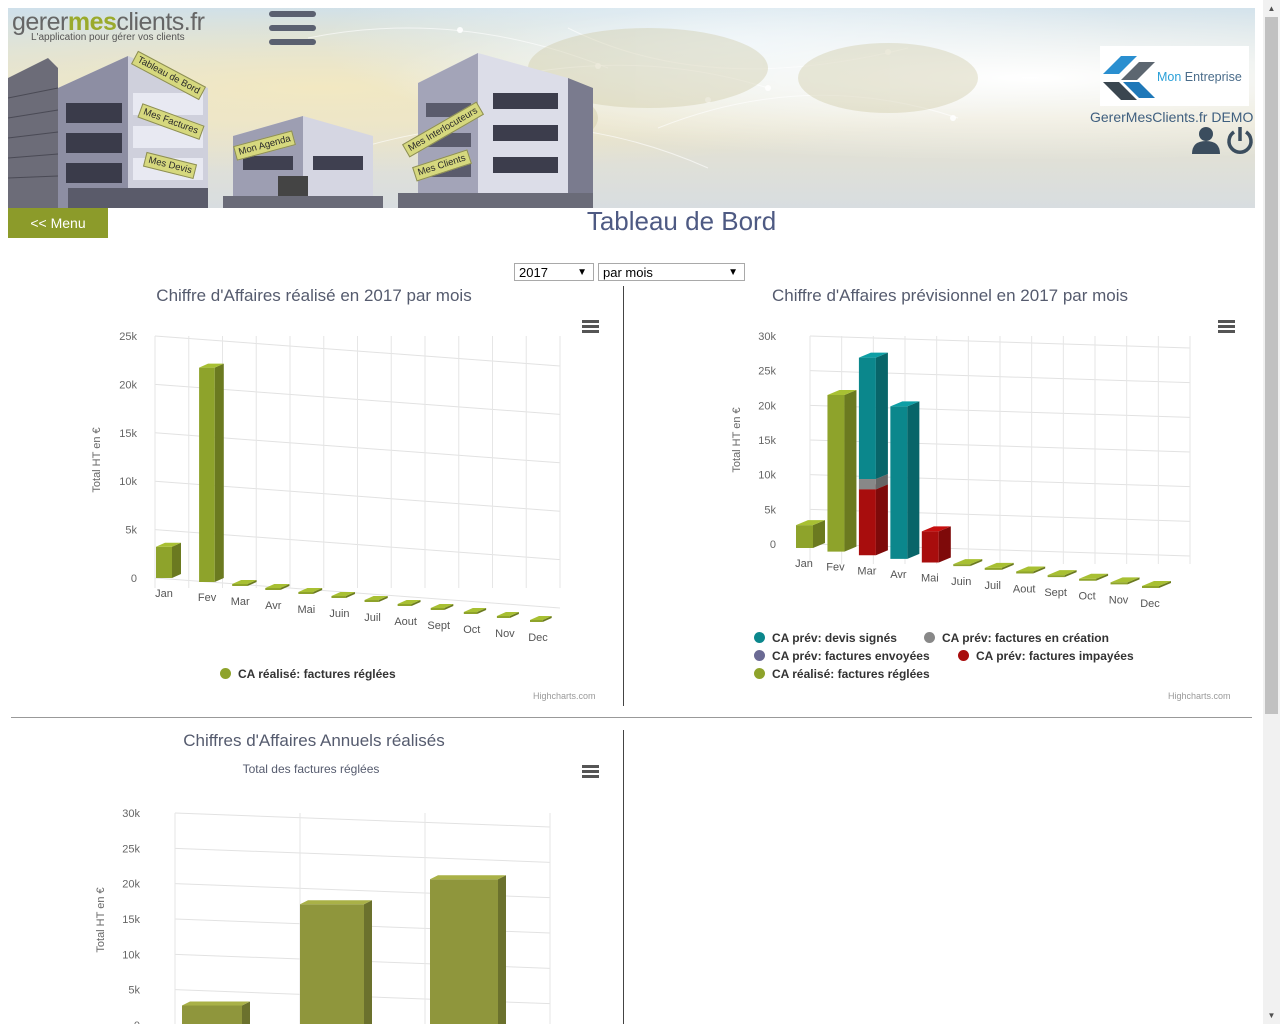 This screenshot has height=1024, width=1280. I want to click on building-agenda-illustration, so click(303, 162).